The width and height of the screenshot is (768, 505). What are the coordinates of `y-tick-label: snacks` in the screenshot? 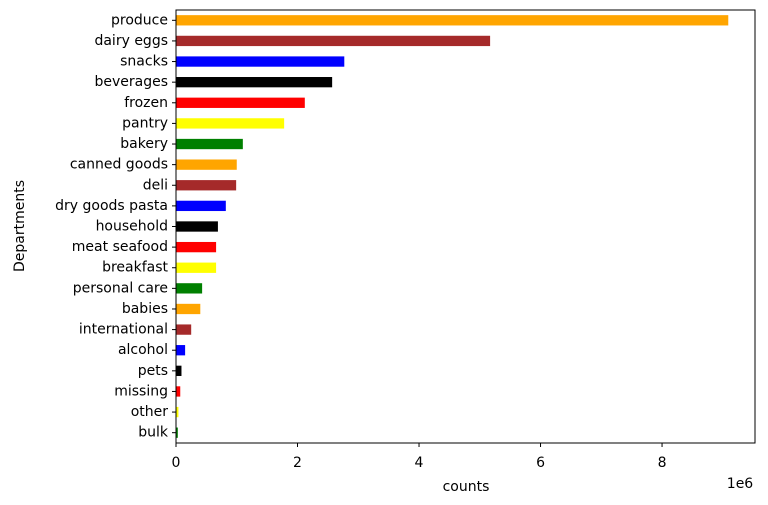 It's located at (144, 62).